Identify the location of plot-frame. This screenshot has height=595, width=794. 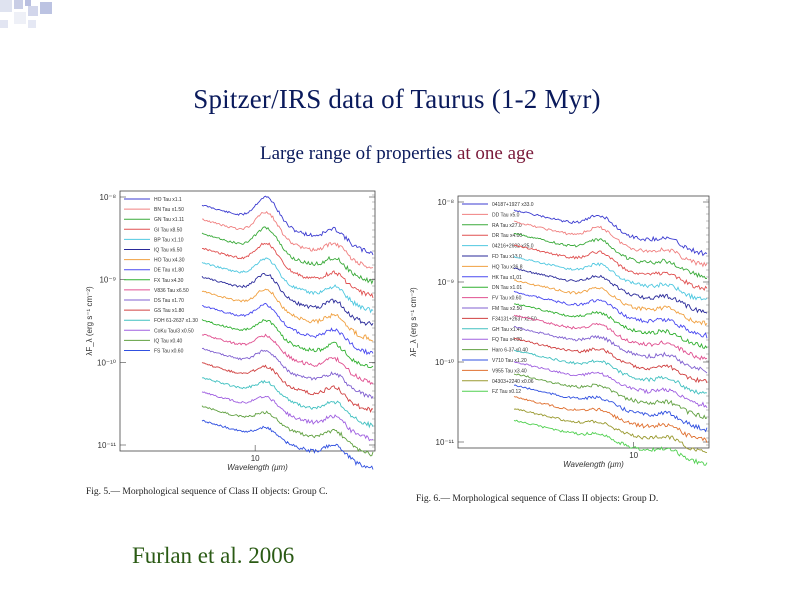
(583, 322).